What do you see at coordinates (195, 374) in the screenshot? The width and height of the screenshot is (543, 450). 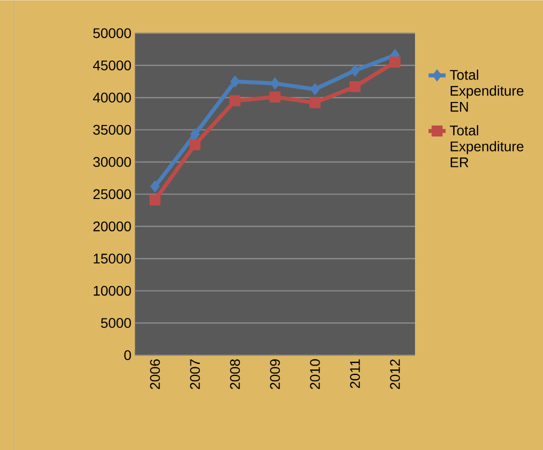 I see `x-tick-label: 2007` at bounding box center [195, 374].